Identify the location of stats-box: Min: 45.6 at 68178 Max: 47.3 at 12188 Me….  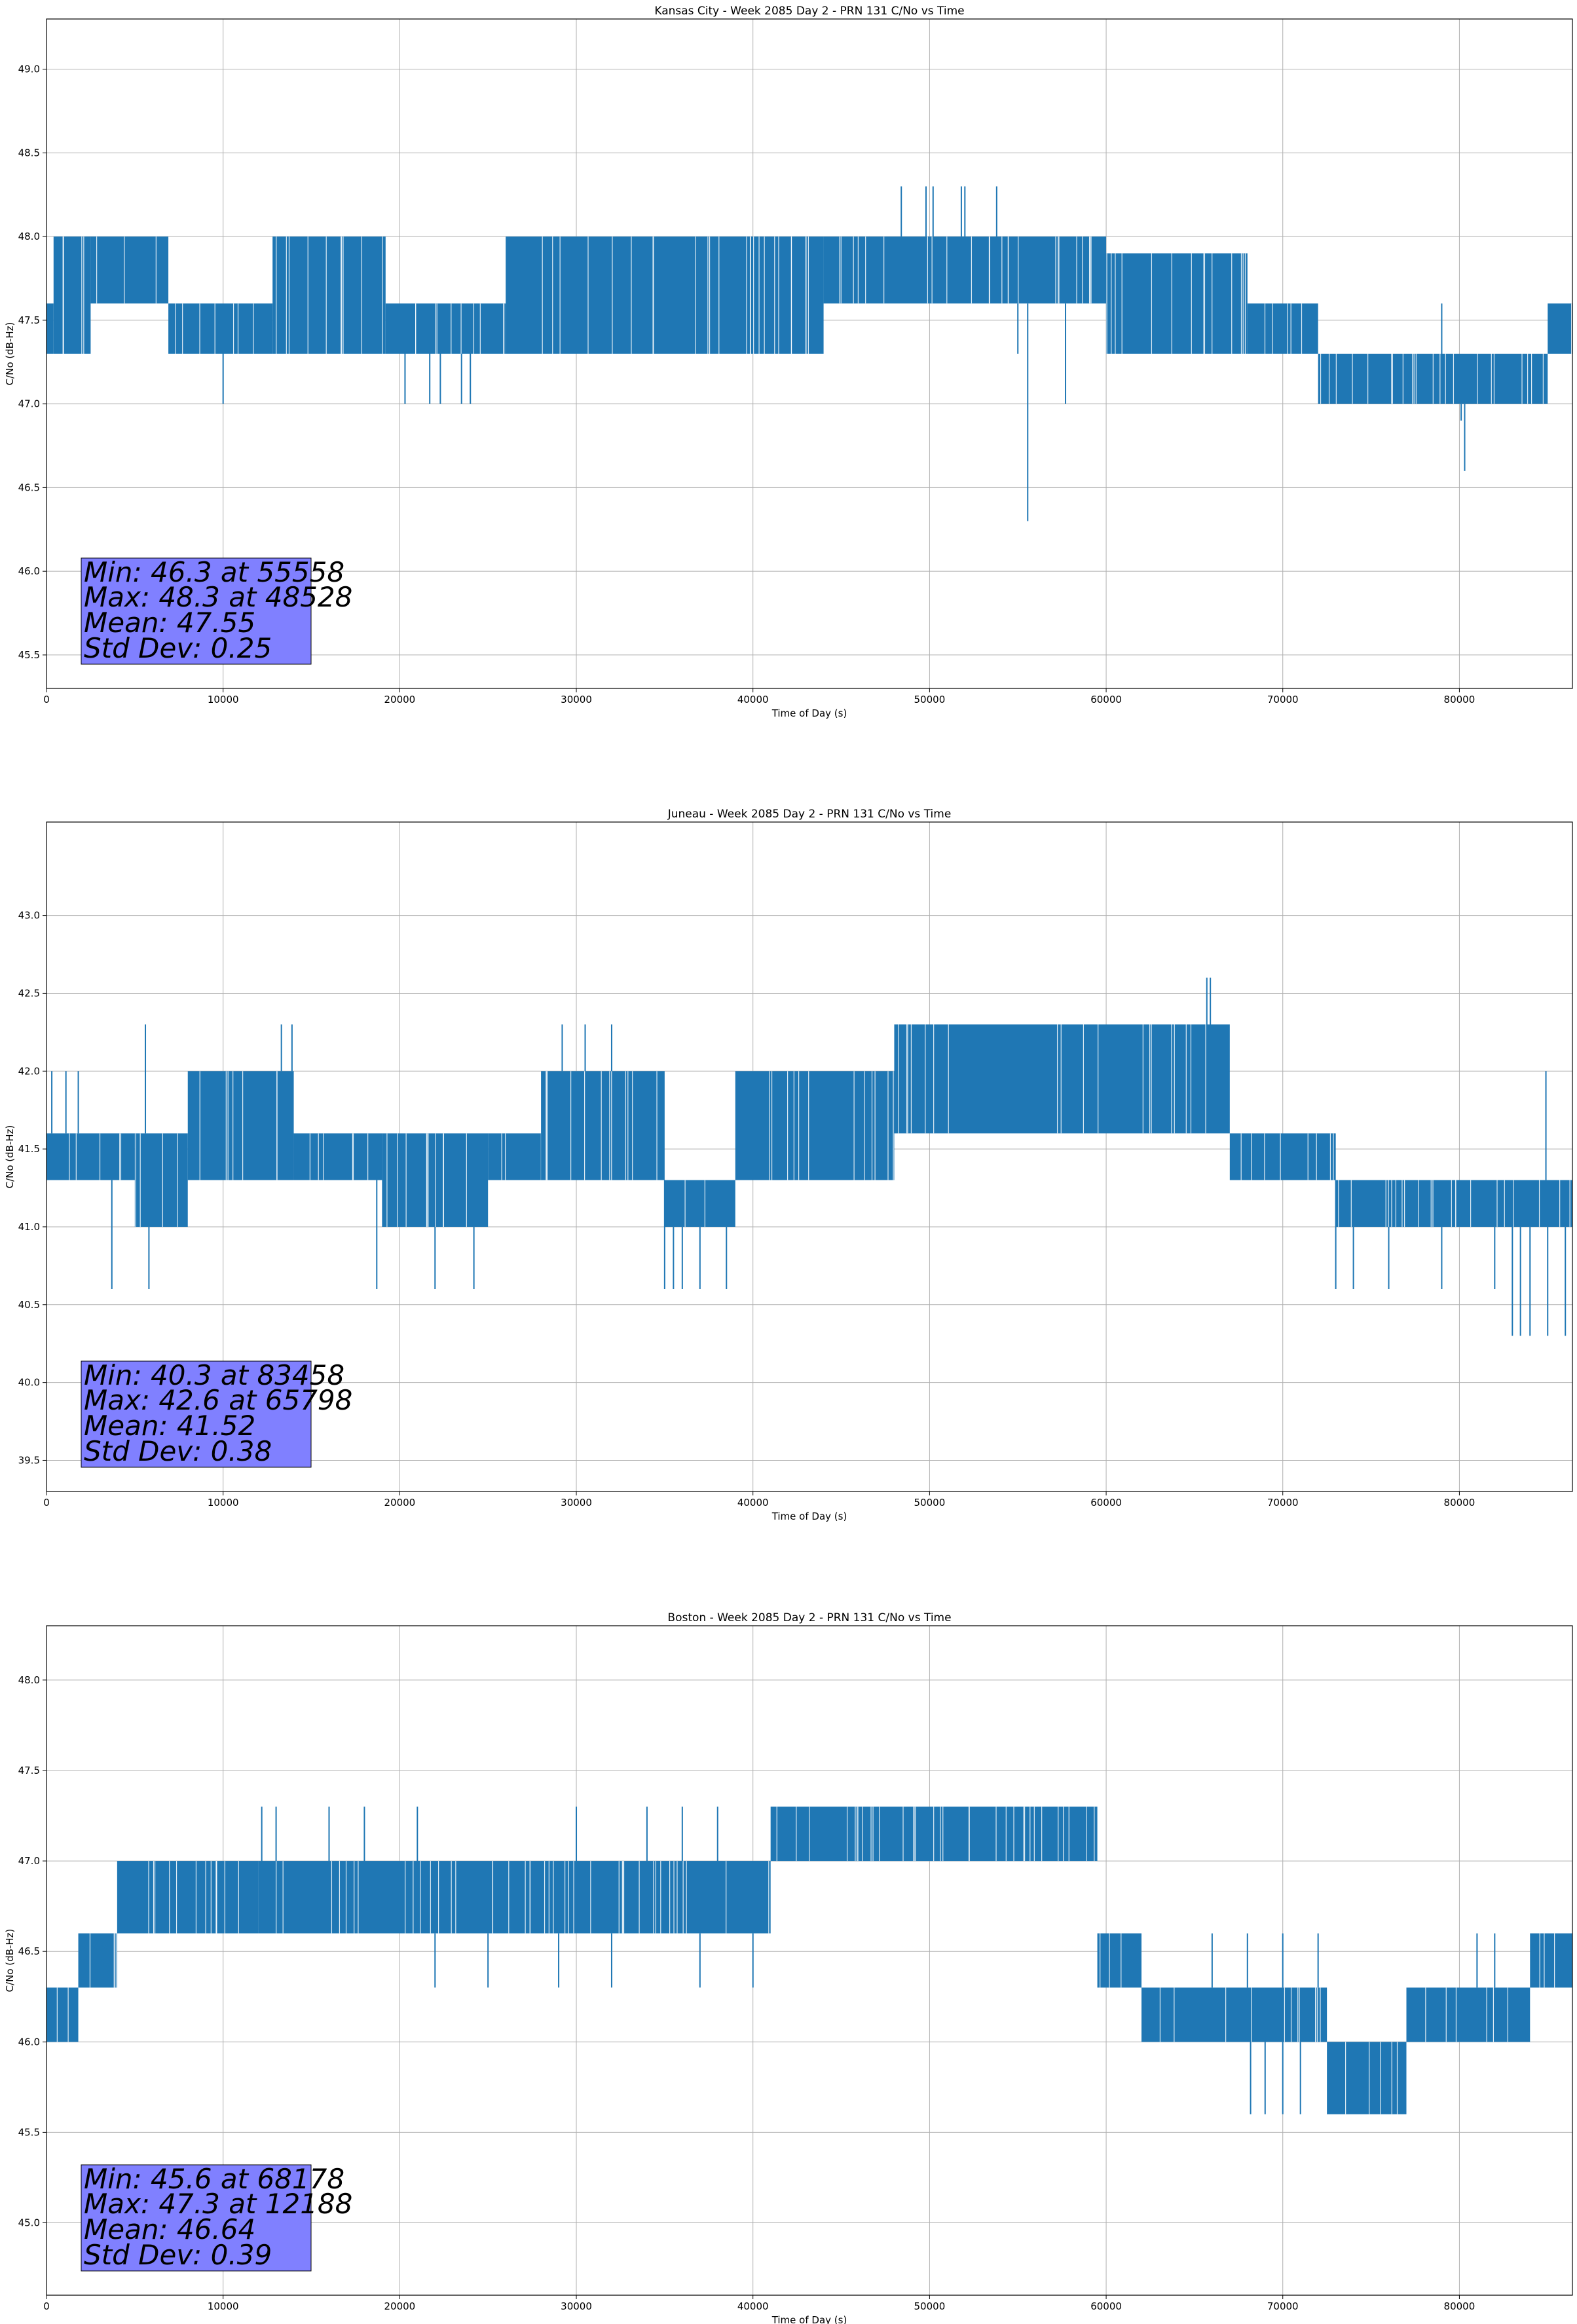
(216, 2217).